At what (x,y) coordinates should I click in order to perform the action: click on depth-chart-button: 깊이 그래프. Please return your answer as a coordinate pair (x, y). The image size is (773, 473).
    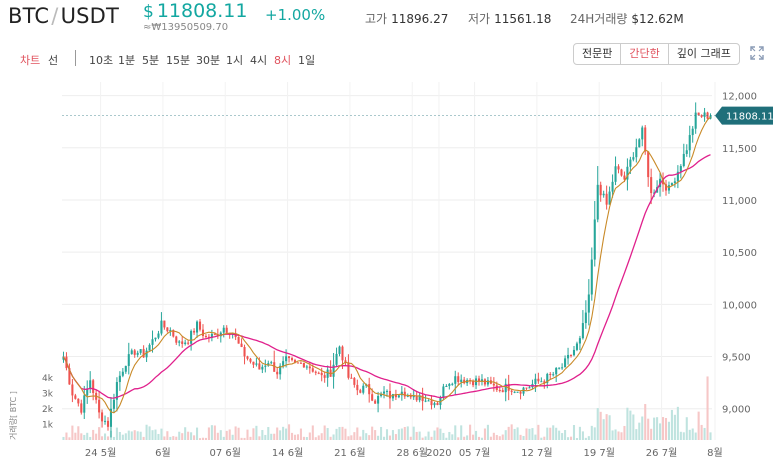
    Looking at the image, I should click on (703, 53).